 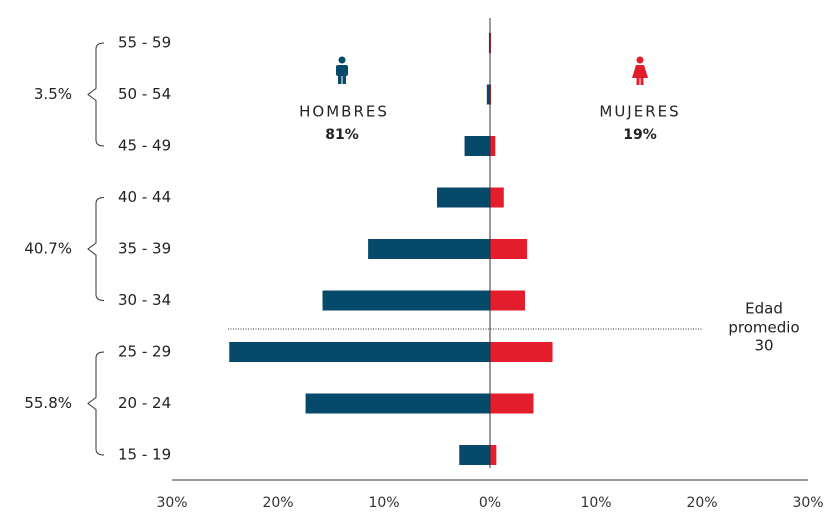 What do you see at coordinates (490, 503) in the screenshot?
I see `x-tick-label: 0%` at bounding box center [490, 503].